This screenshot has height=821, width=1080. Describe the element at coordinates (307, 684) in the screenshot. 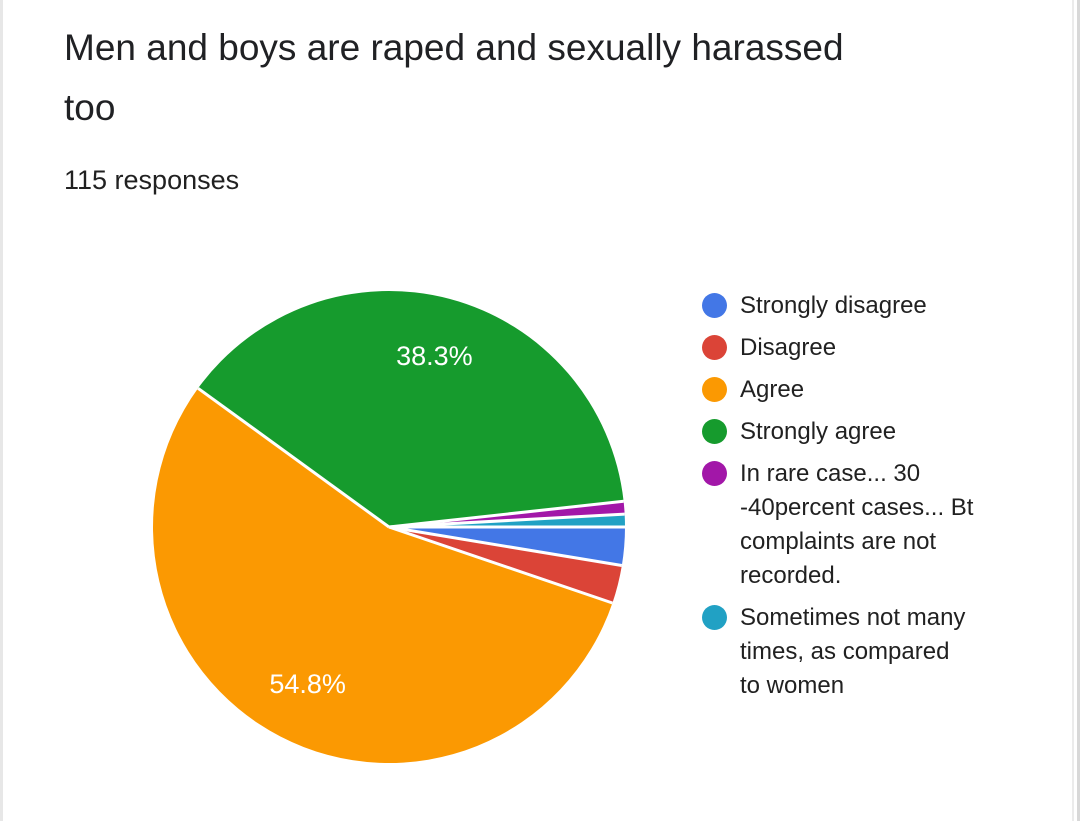

I see `slice-percent-label: 54.8%` at that location.